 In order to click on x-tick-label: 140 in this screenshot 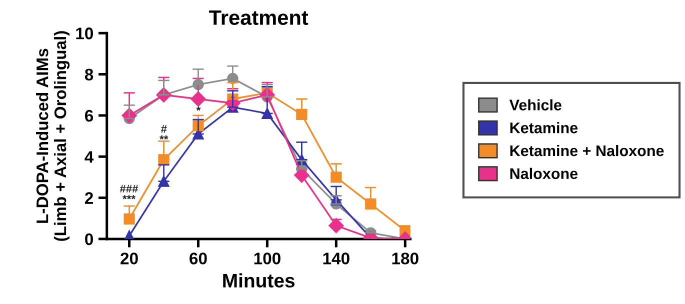, I will do `click(336, 258)`.